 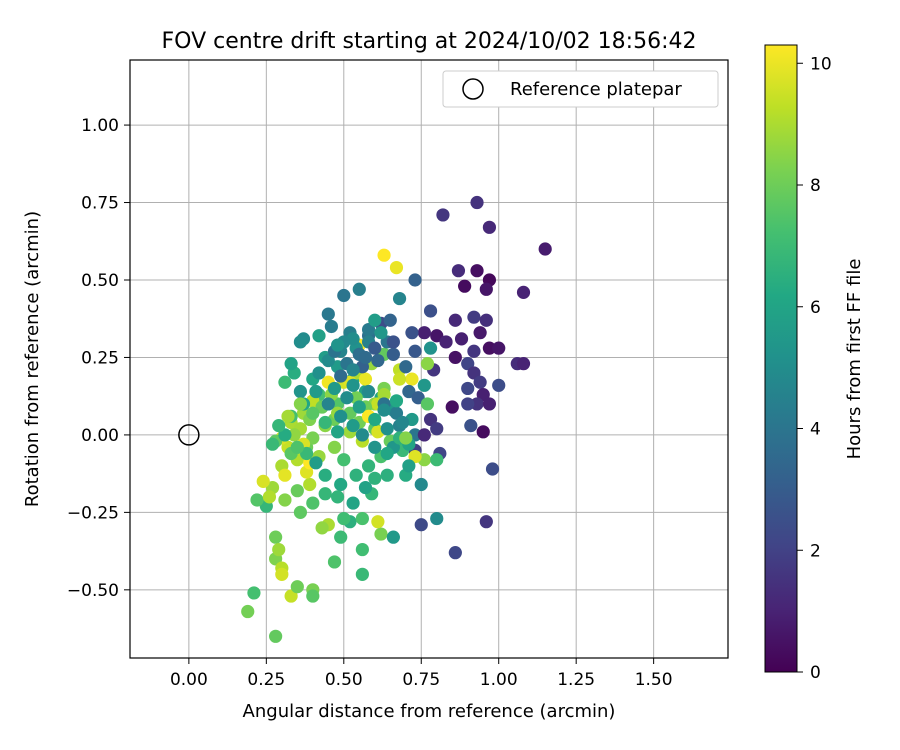 I want to click on x-tick-label: 0.25, so click(x=266, y=680).